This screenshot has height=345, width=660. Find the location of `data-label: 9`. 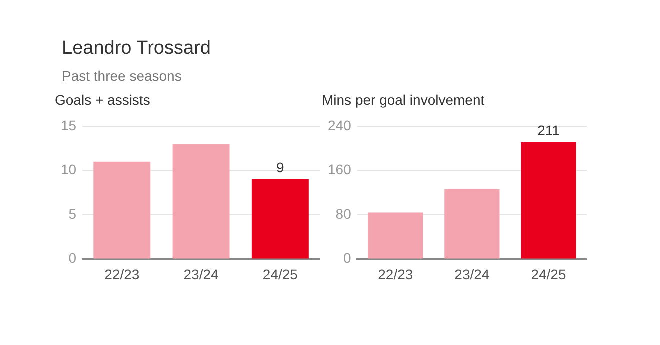

data-label: 9 is located at coordinates (280, 167).